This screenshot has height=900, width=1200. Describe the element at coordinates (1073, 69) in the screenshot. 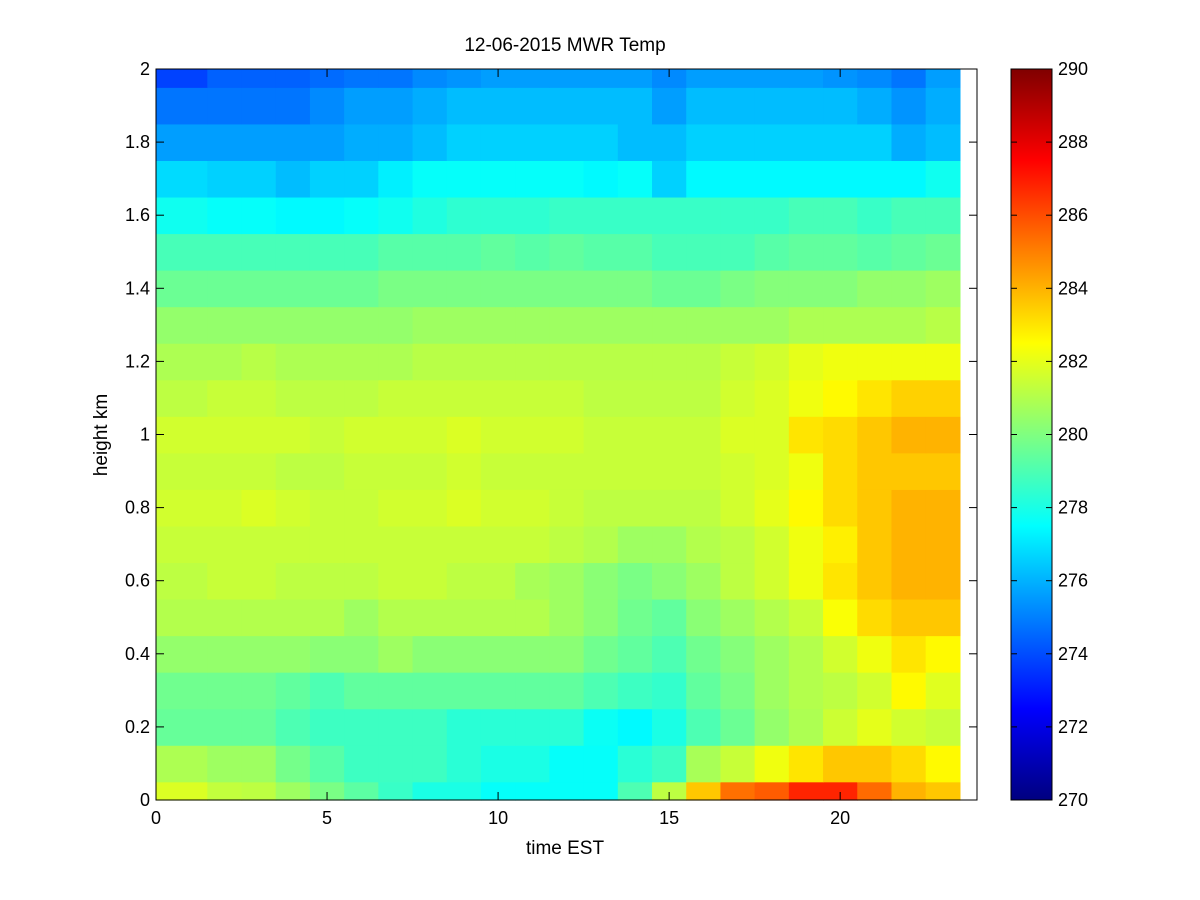

I see `colorbar-tick-label: 290` at that location.